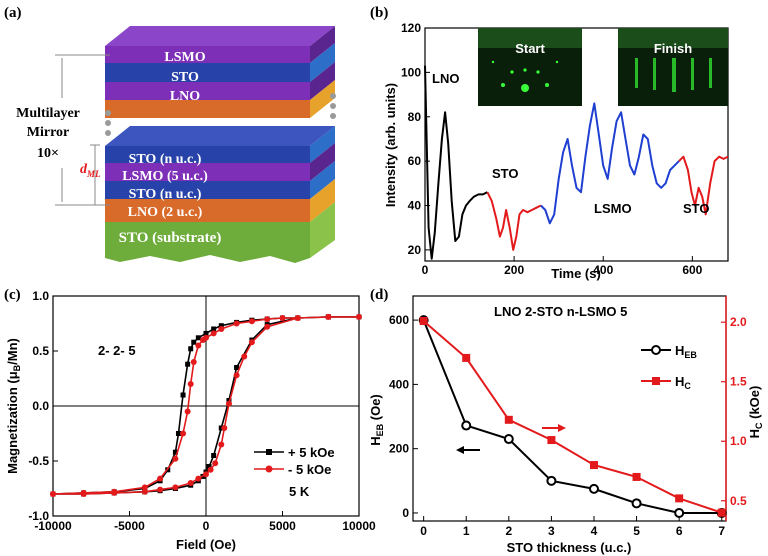 The height and width of the screenshot is (556, 768). Describe the element at coordinates (683, 382) in the screenshot. I see `legend-hc: HC` at that location.